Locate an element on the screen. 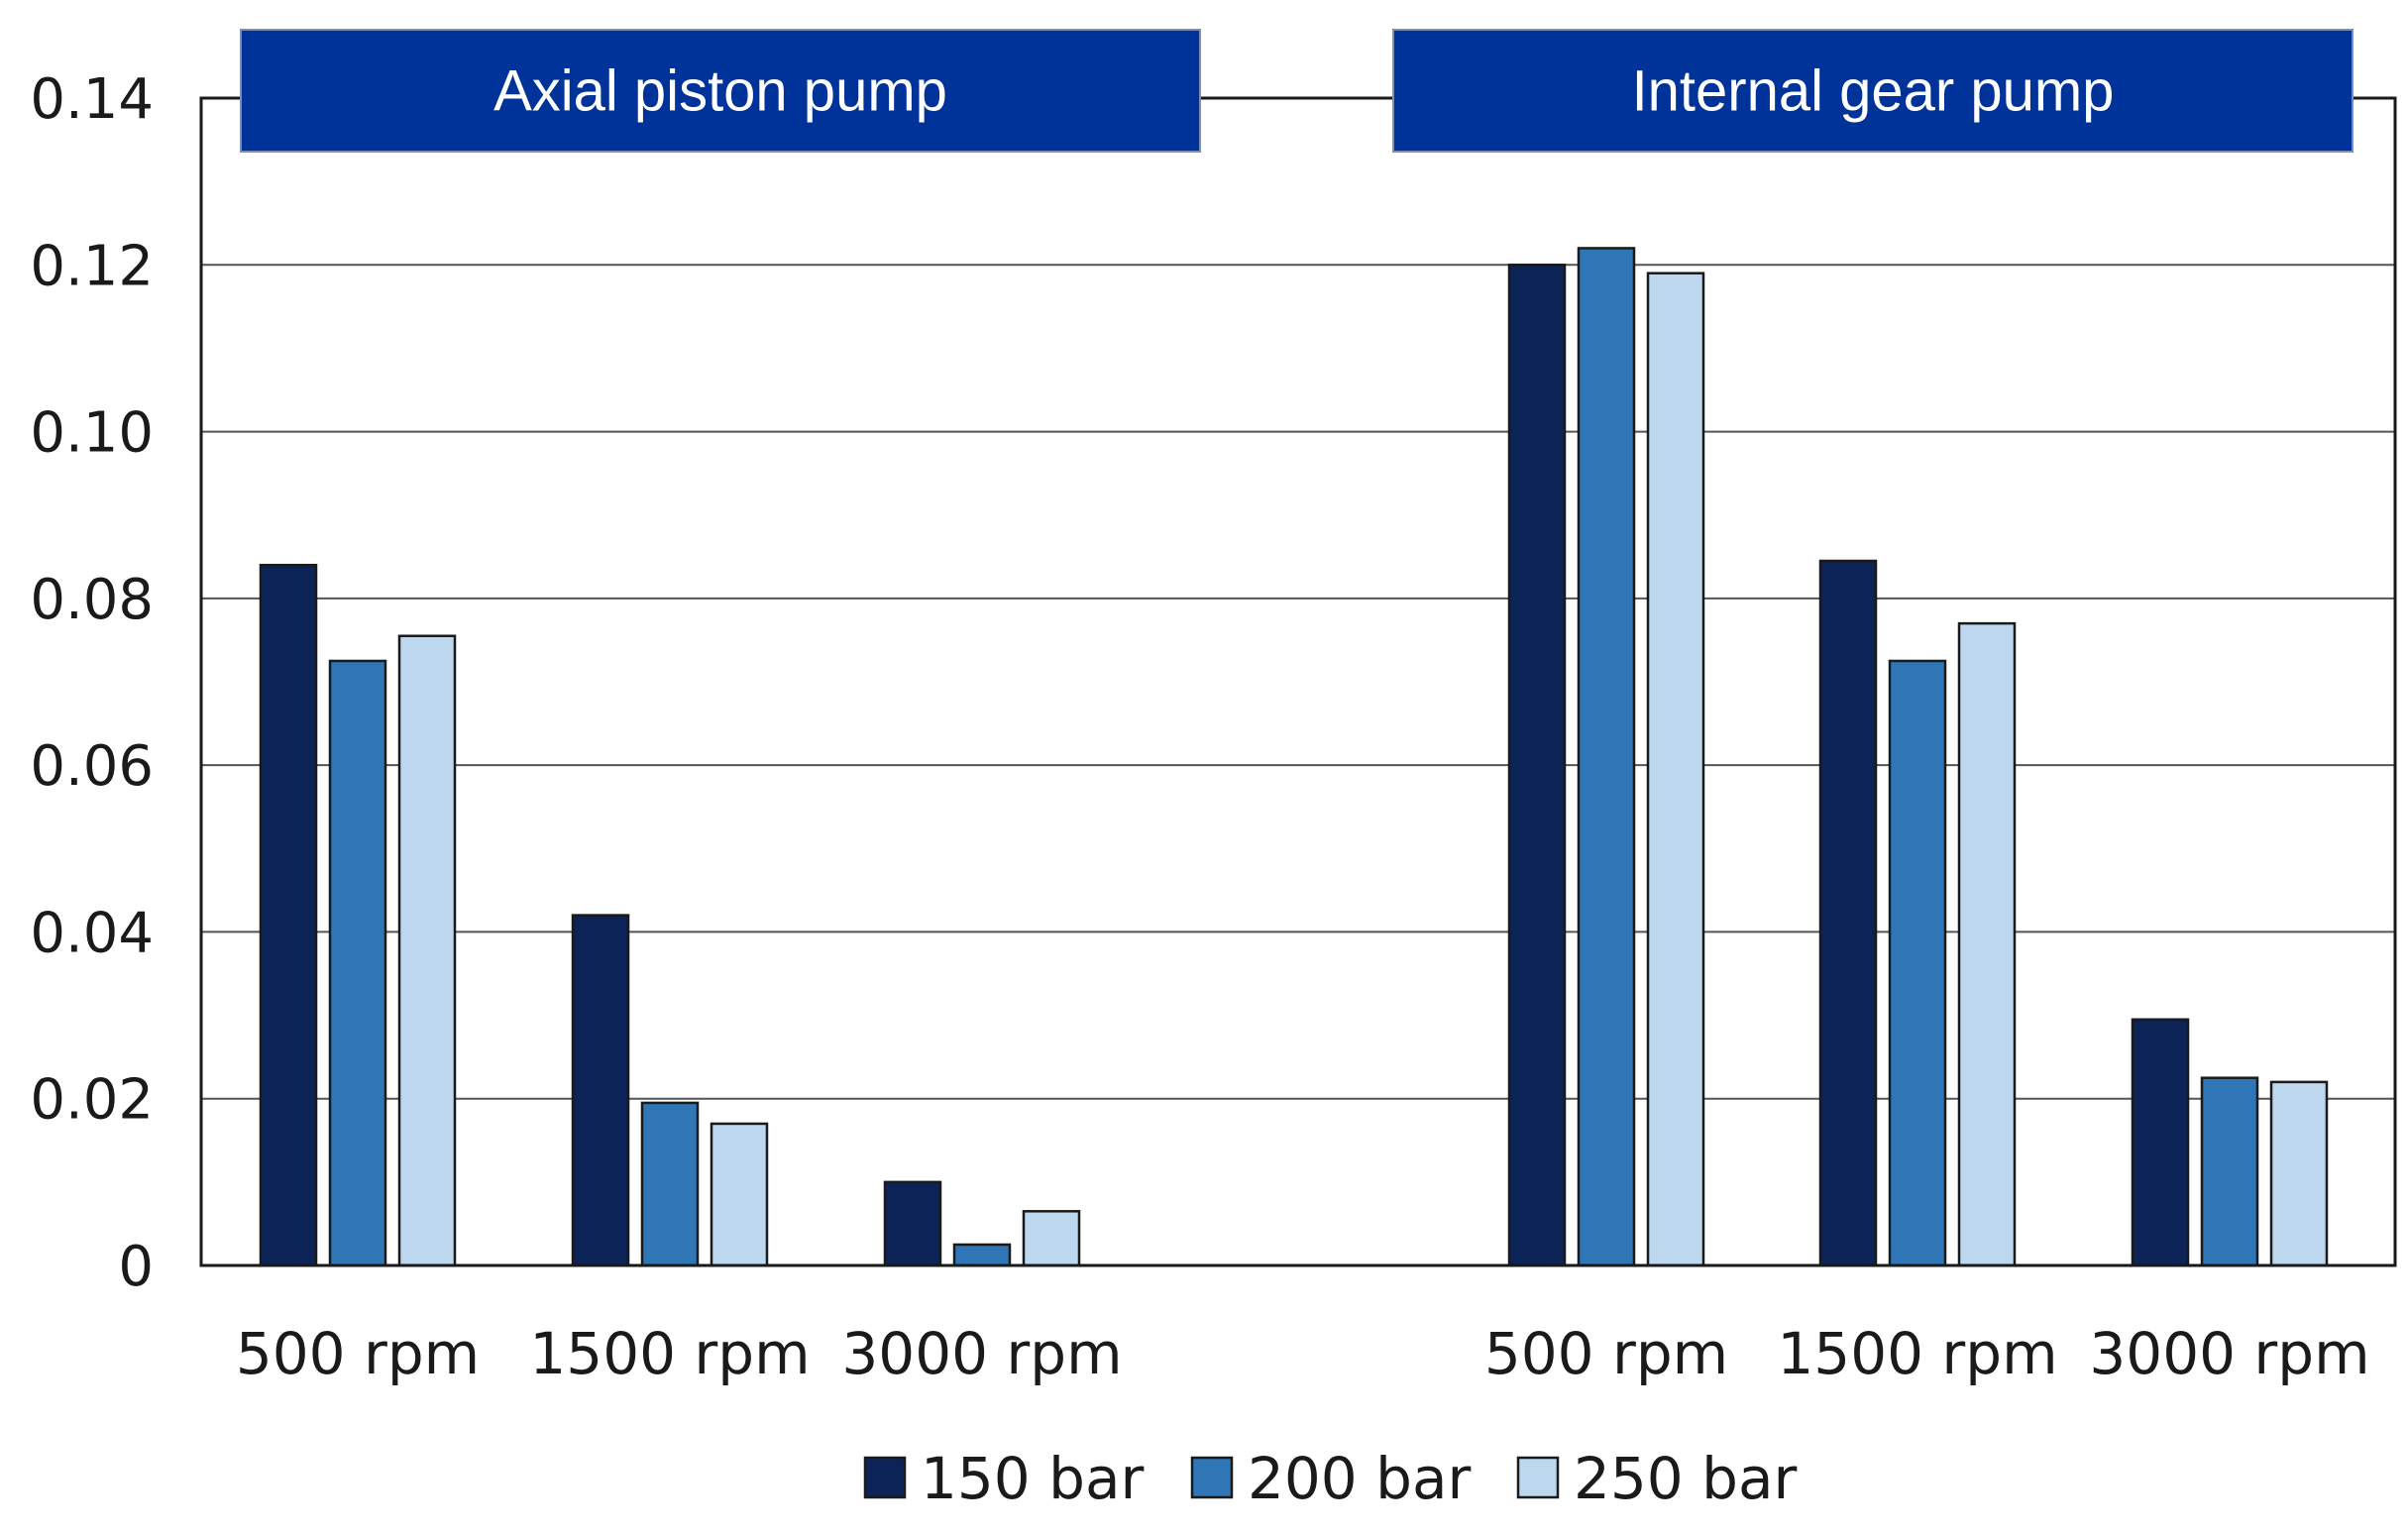 The width and height of the screenshot is (2408, 1534). y-tick-label: 0.06 is located at coordinates (92, 766).